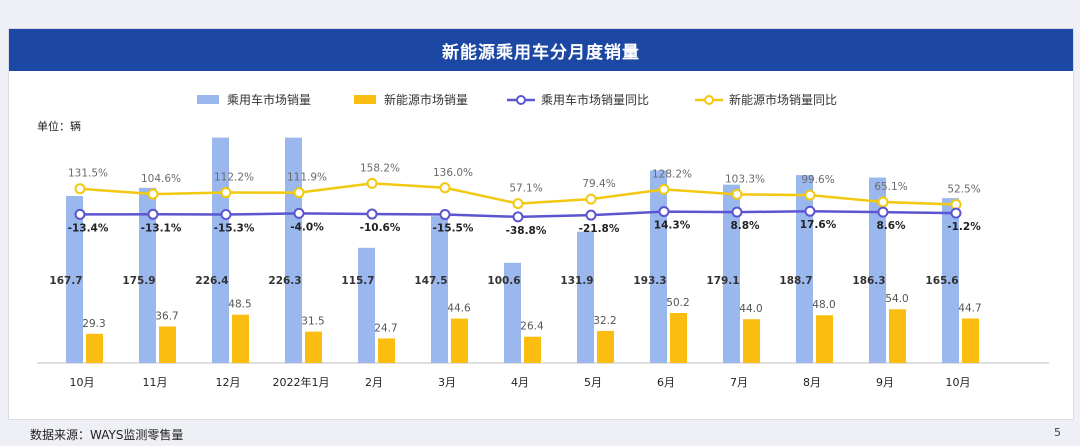 This screenshot has height=446, width=1080. What do you see at coordinates (234, 178) in the screenshot?
I see `nev-yoy-label-2: 112.2%` at bounding box center [234, 178].